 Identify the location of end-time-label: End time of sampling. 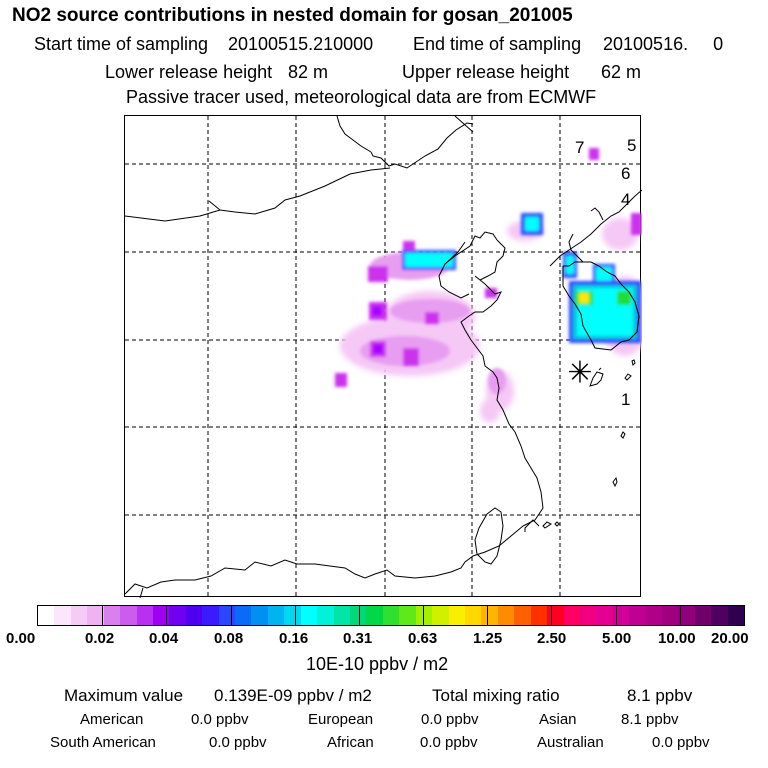
(497, 44).